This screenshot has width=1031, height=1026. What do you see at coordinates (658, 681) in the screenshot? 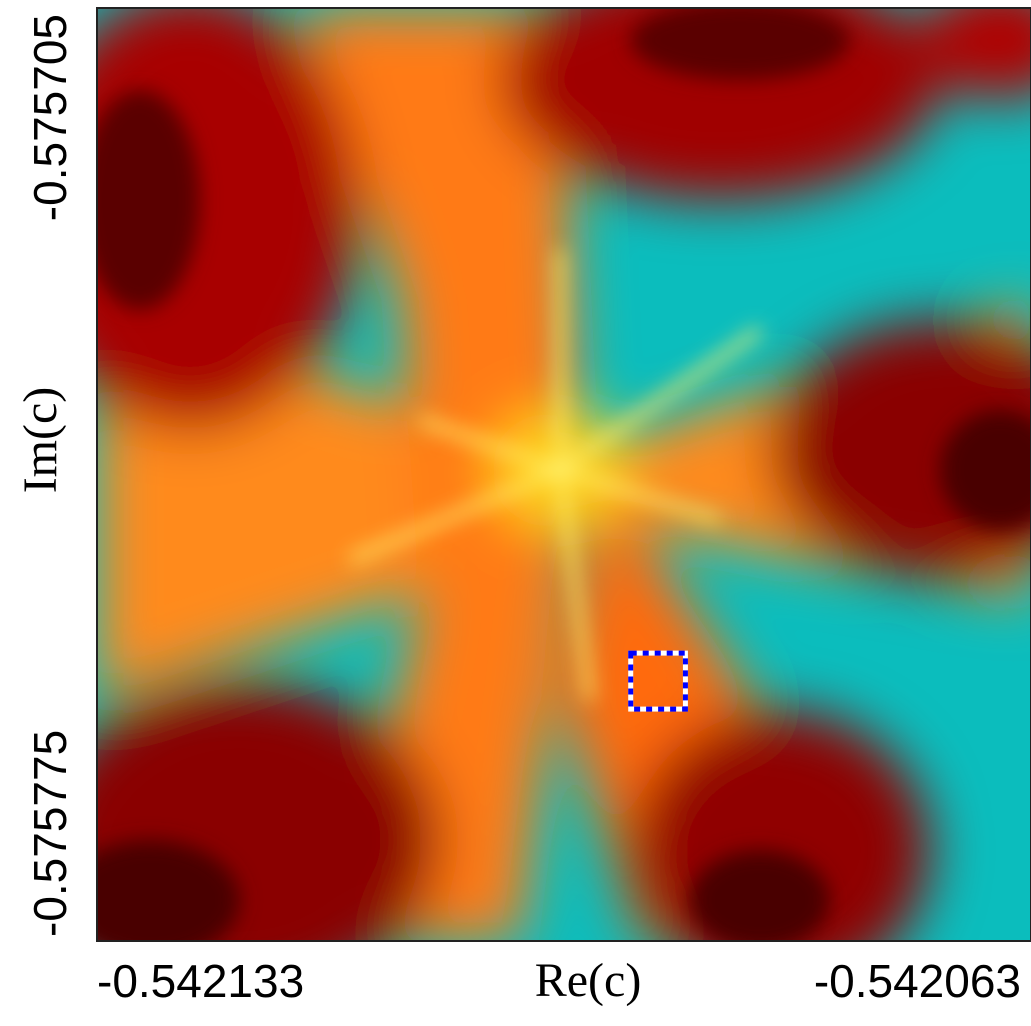
I see `highlight-box` at bounding box center [658, 681].